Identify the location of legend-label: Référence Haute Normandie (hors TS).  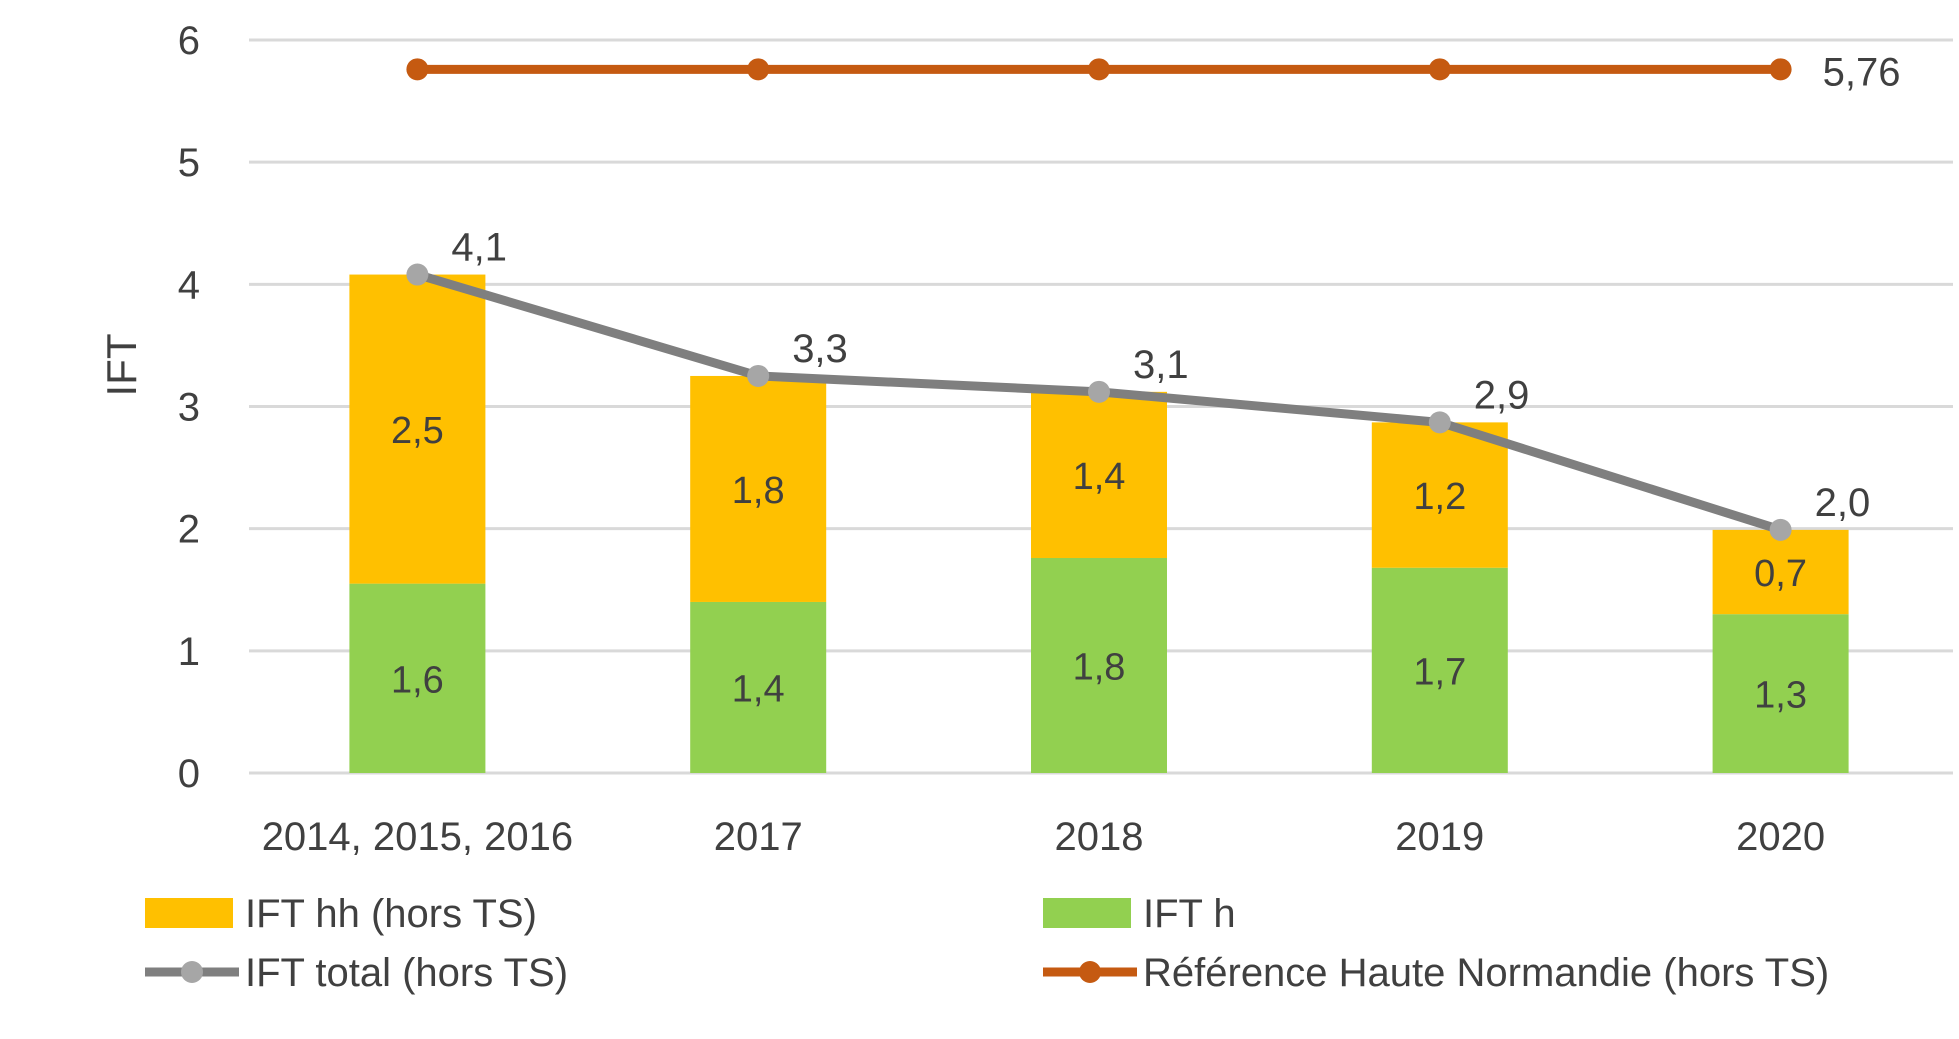
(1486, 973).